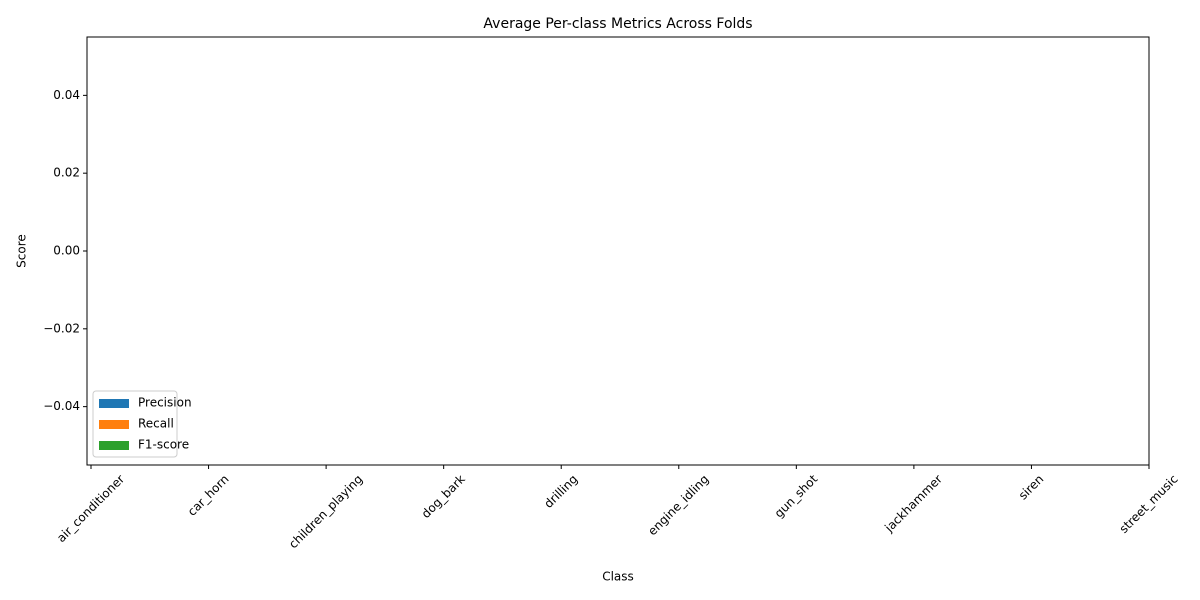 The height and width of the screenshot is (600, 1200). Describe the element at coordinates (61, 328) in the screenshot. I see `y-tick-label: −0.02` at that location.